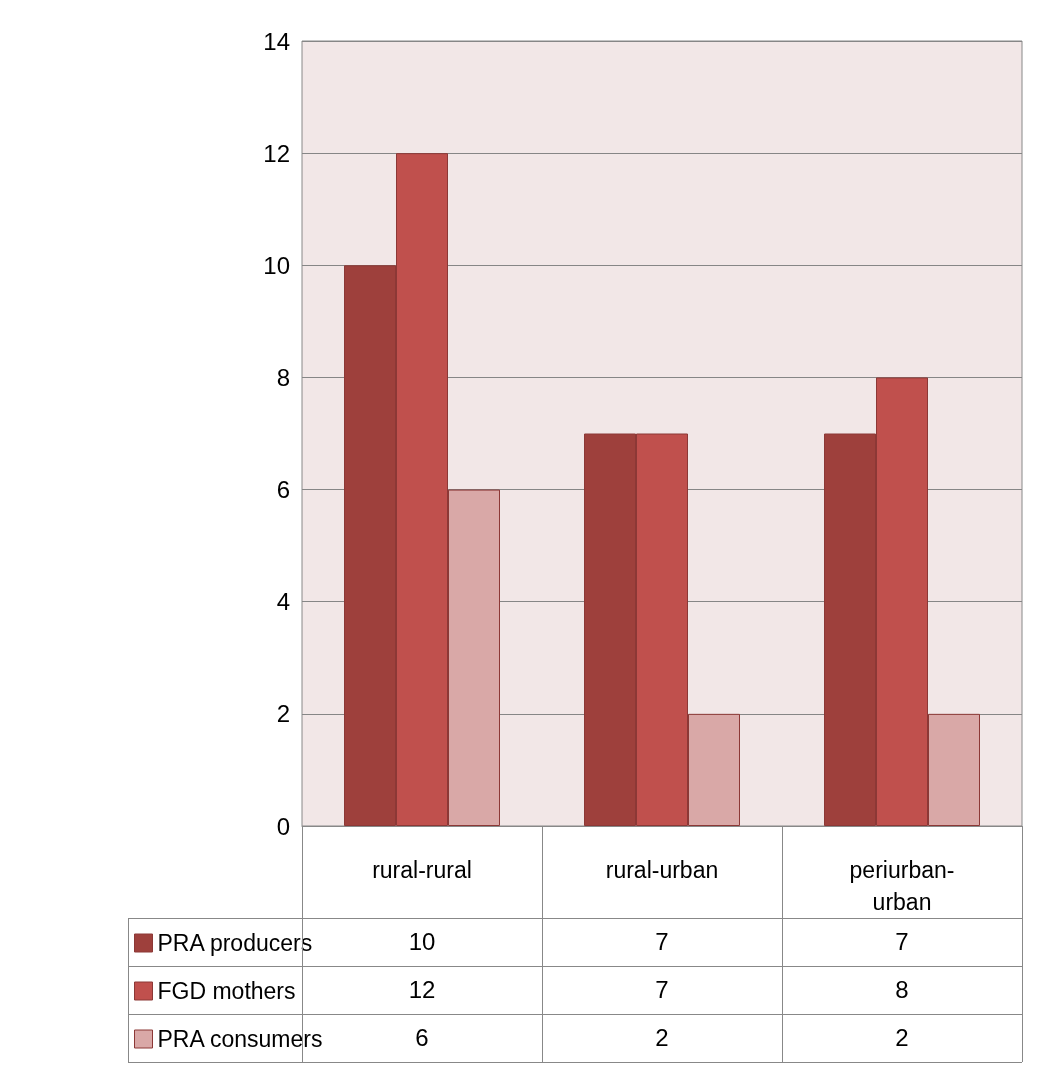 The height and width of the screenshot is (1071, 1040). What do you see at coordinates (902, 990) in the screenshot?
I see `data-label: 8` at bounding box center [902, 990].